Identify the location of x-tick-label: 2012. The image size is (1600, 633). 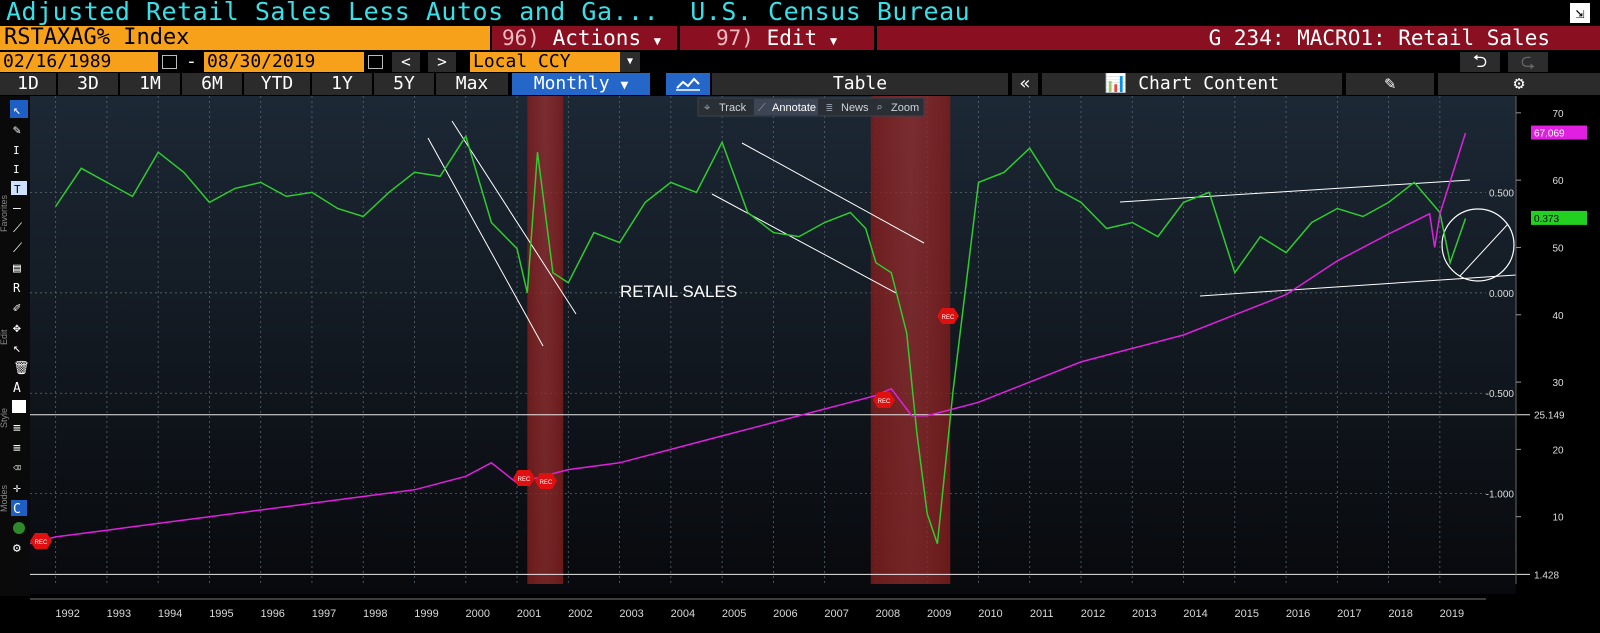
(1093, 614).